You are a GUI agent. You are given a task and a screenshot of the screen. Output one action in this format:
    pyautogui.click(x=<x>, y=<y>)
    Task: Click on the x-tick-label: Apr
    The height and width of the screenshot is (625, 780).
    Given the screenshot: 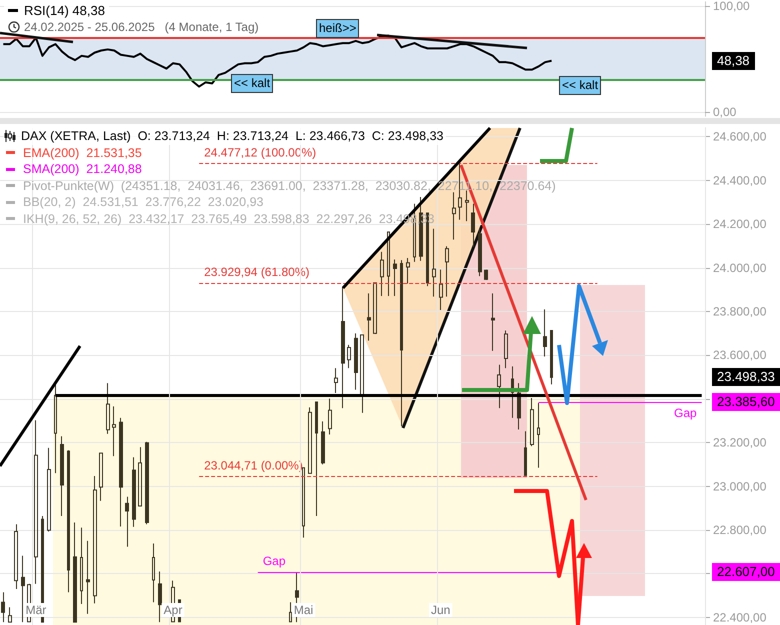 What is the action you would take?
    pyautogui.click(x=173, y=610)
    